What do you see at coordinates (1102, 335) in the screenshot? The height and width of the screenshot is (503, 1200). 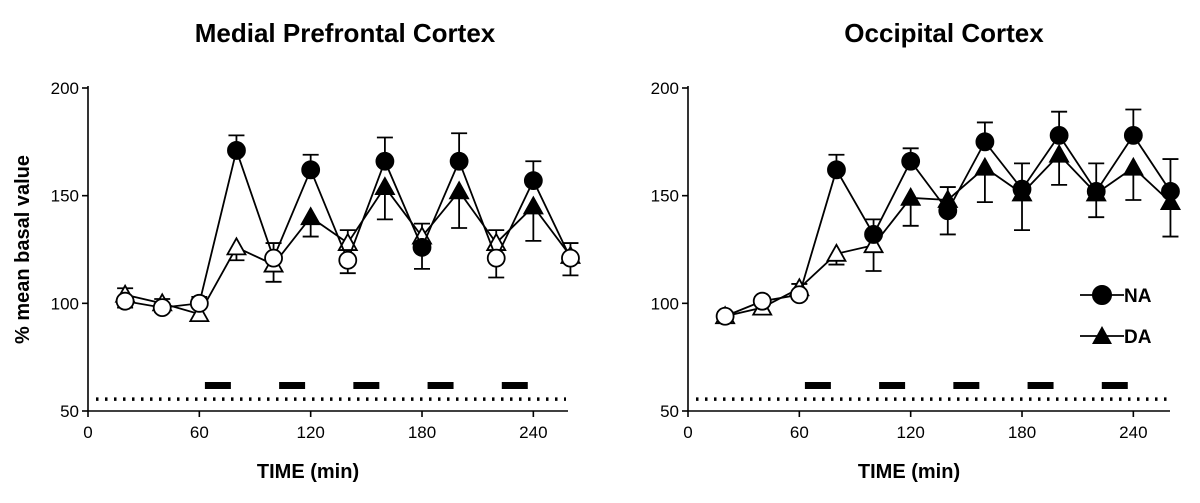 I see `legend-marker-triangle` at bounding box center [1102, 335].